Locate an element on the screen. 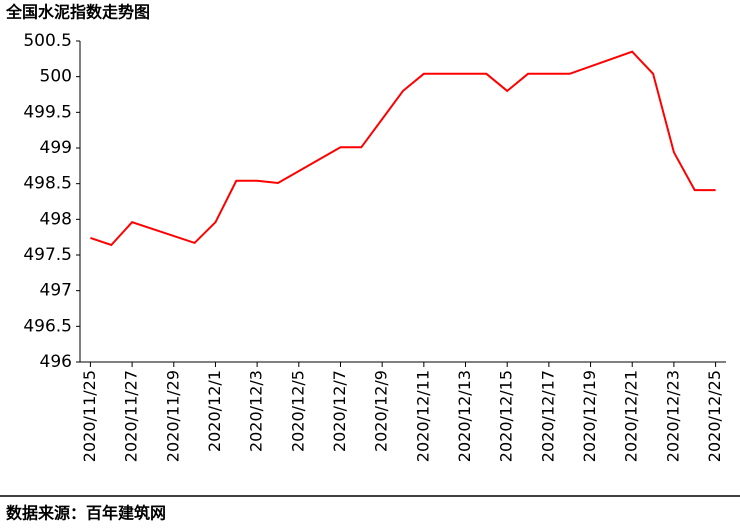 The image size is (740, 530). x-tick-label: 2020/12/5 is located at coordinates (297, 411).